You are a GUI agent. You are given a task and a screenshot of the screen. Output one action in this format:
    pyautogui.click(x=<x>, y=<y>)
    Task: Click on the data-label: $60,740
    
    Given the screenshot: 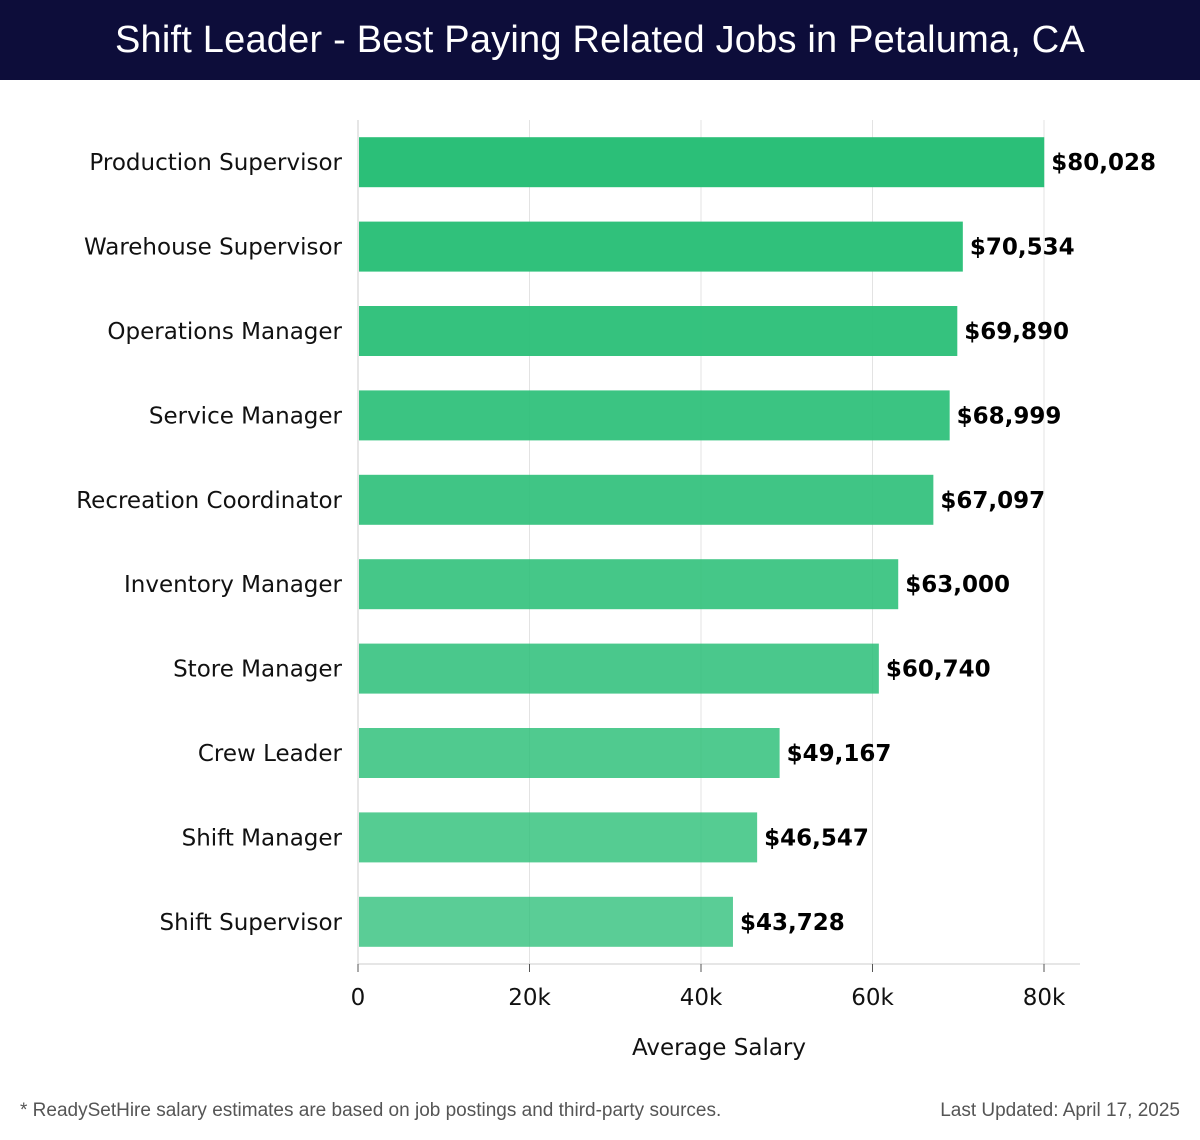 What is the action you would take?
    pyautogui.click(x=938, y=670)
    